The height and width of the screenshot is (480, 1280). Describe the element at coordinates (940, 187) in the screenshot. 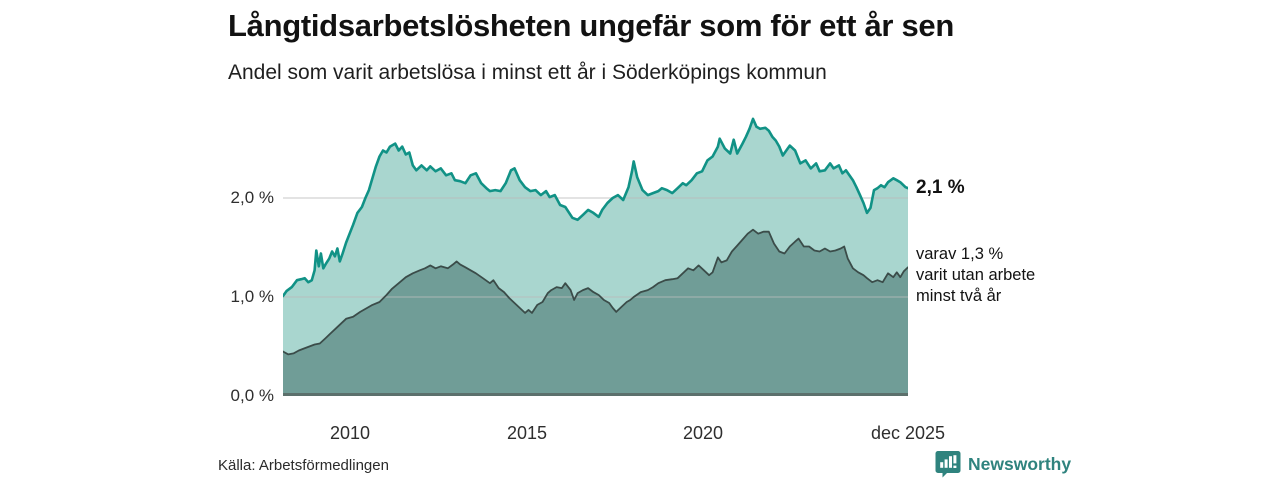

I see `series-end-label-total: 2,1 %` at that location.